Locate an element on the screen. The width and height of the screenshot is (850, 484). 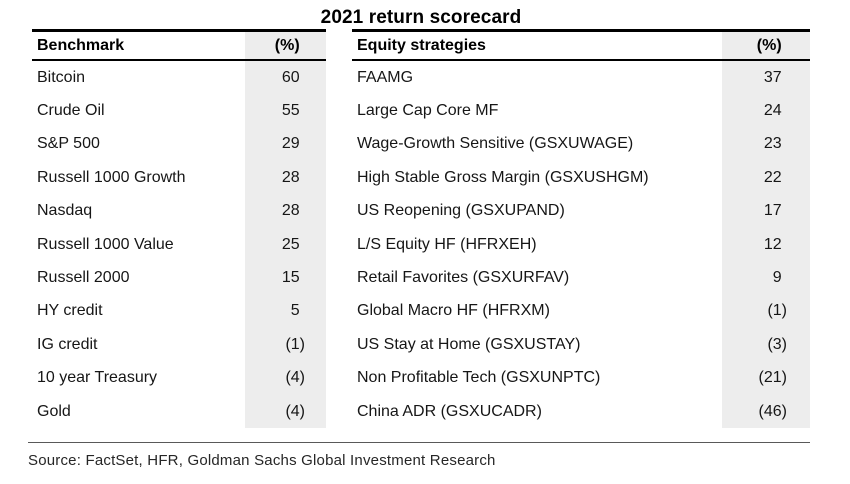
row-value: (3) is located at coordinates (777, 344).